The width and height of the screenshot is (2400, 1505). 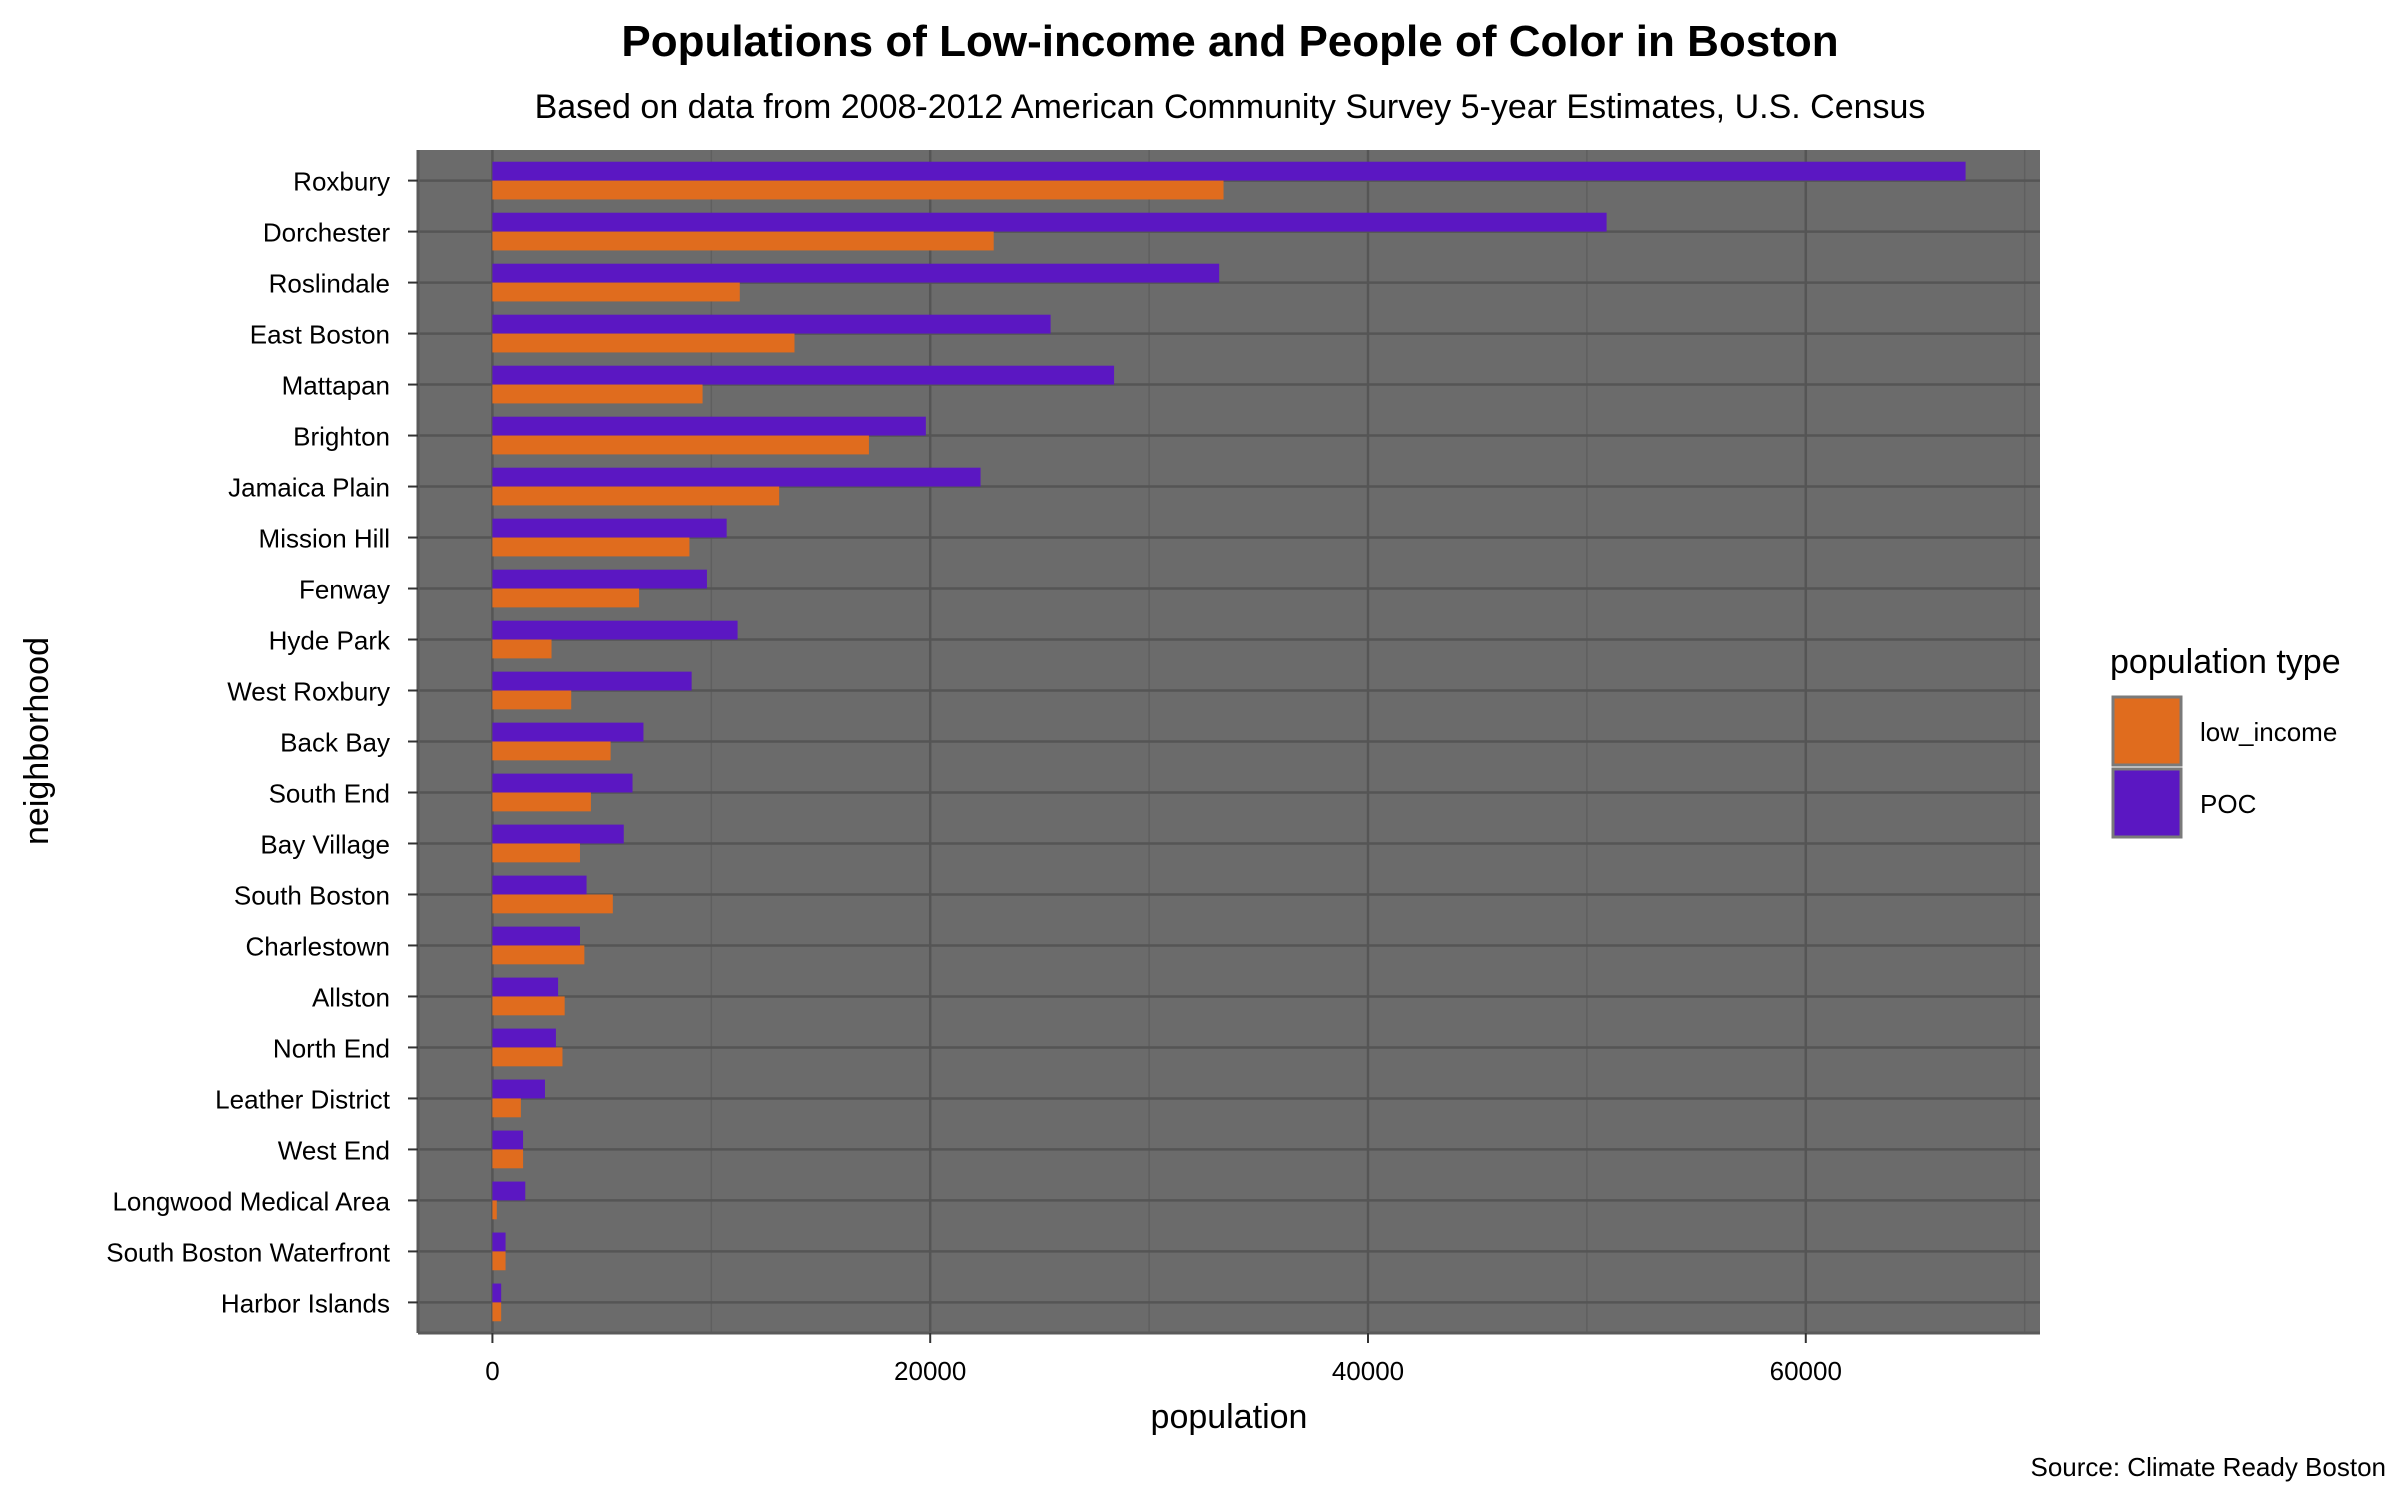 I want to click on x-tick-label: 20000, so click(x=930, y=1371).